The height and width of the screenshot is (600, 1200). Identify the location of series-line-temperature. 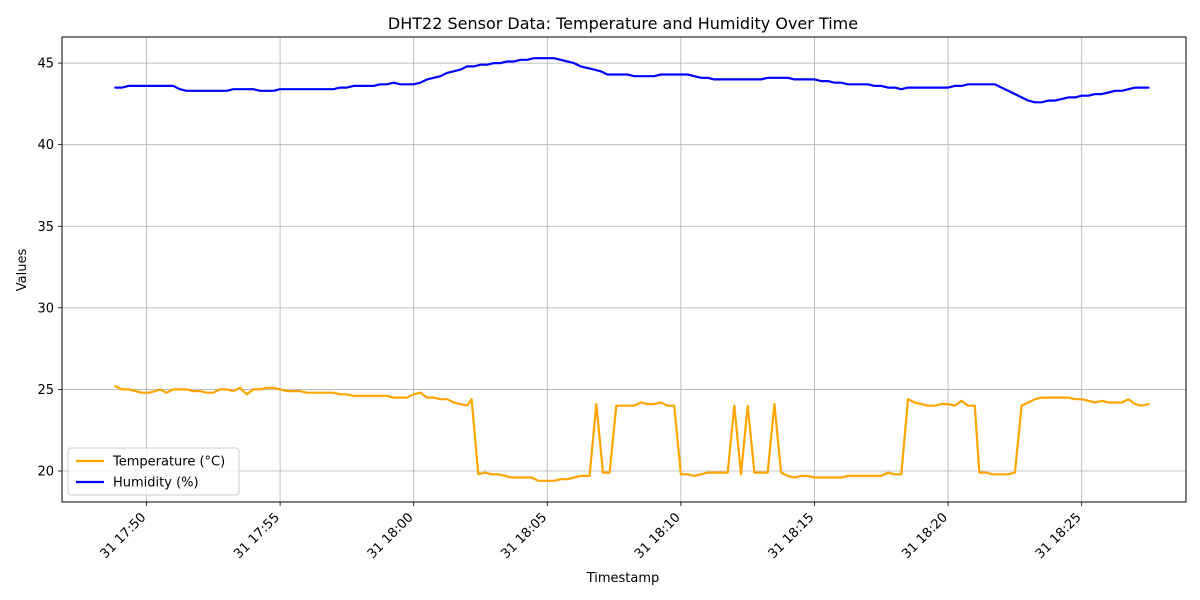
(632, 433).